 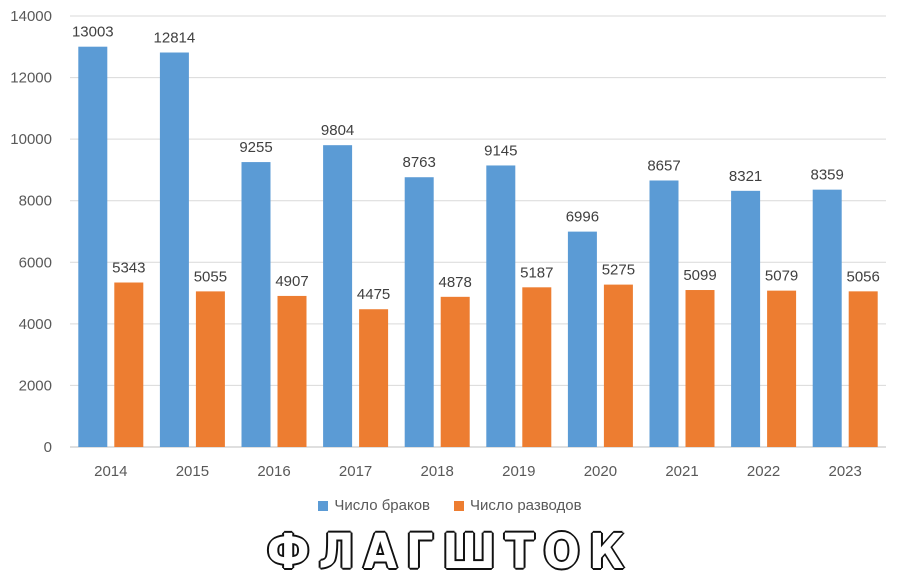 What do you see at coordinates (582, 217) in the screenshot?
I see `data-label-marriages: 6996` at bounding box center [582, 217].